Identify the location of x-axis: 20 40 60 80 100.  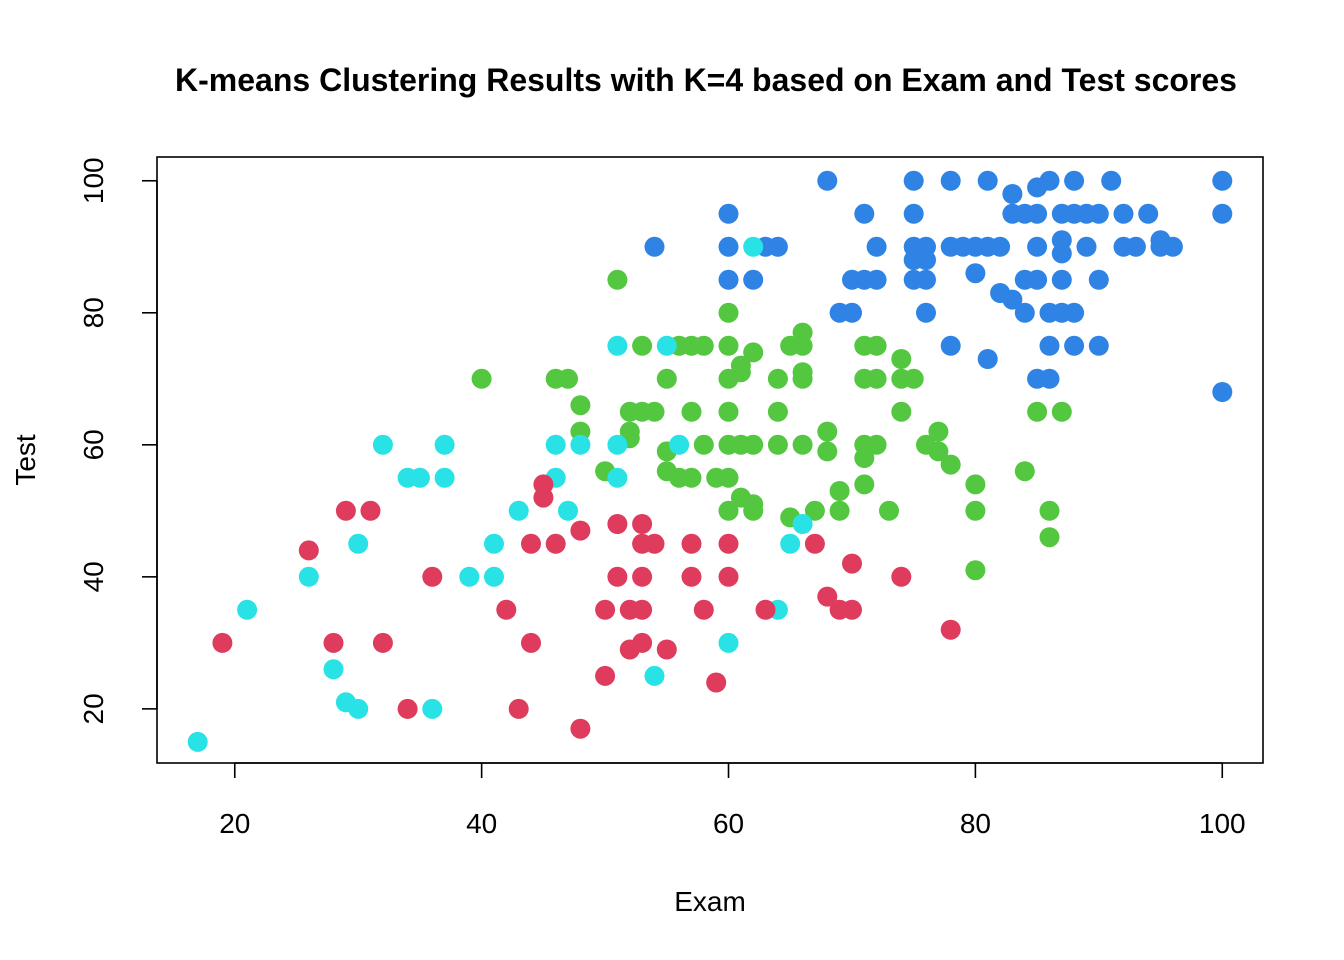
(732, 800).